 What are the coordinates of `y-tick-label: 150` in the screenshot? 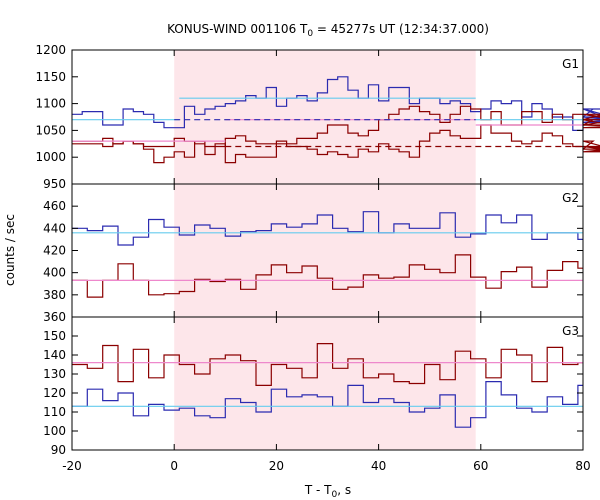 It's located at (54, 336).